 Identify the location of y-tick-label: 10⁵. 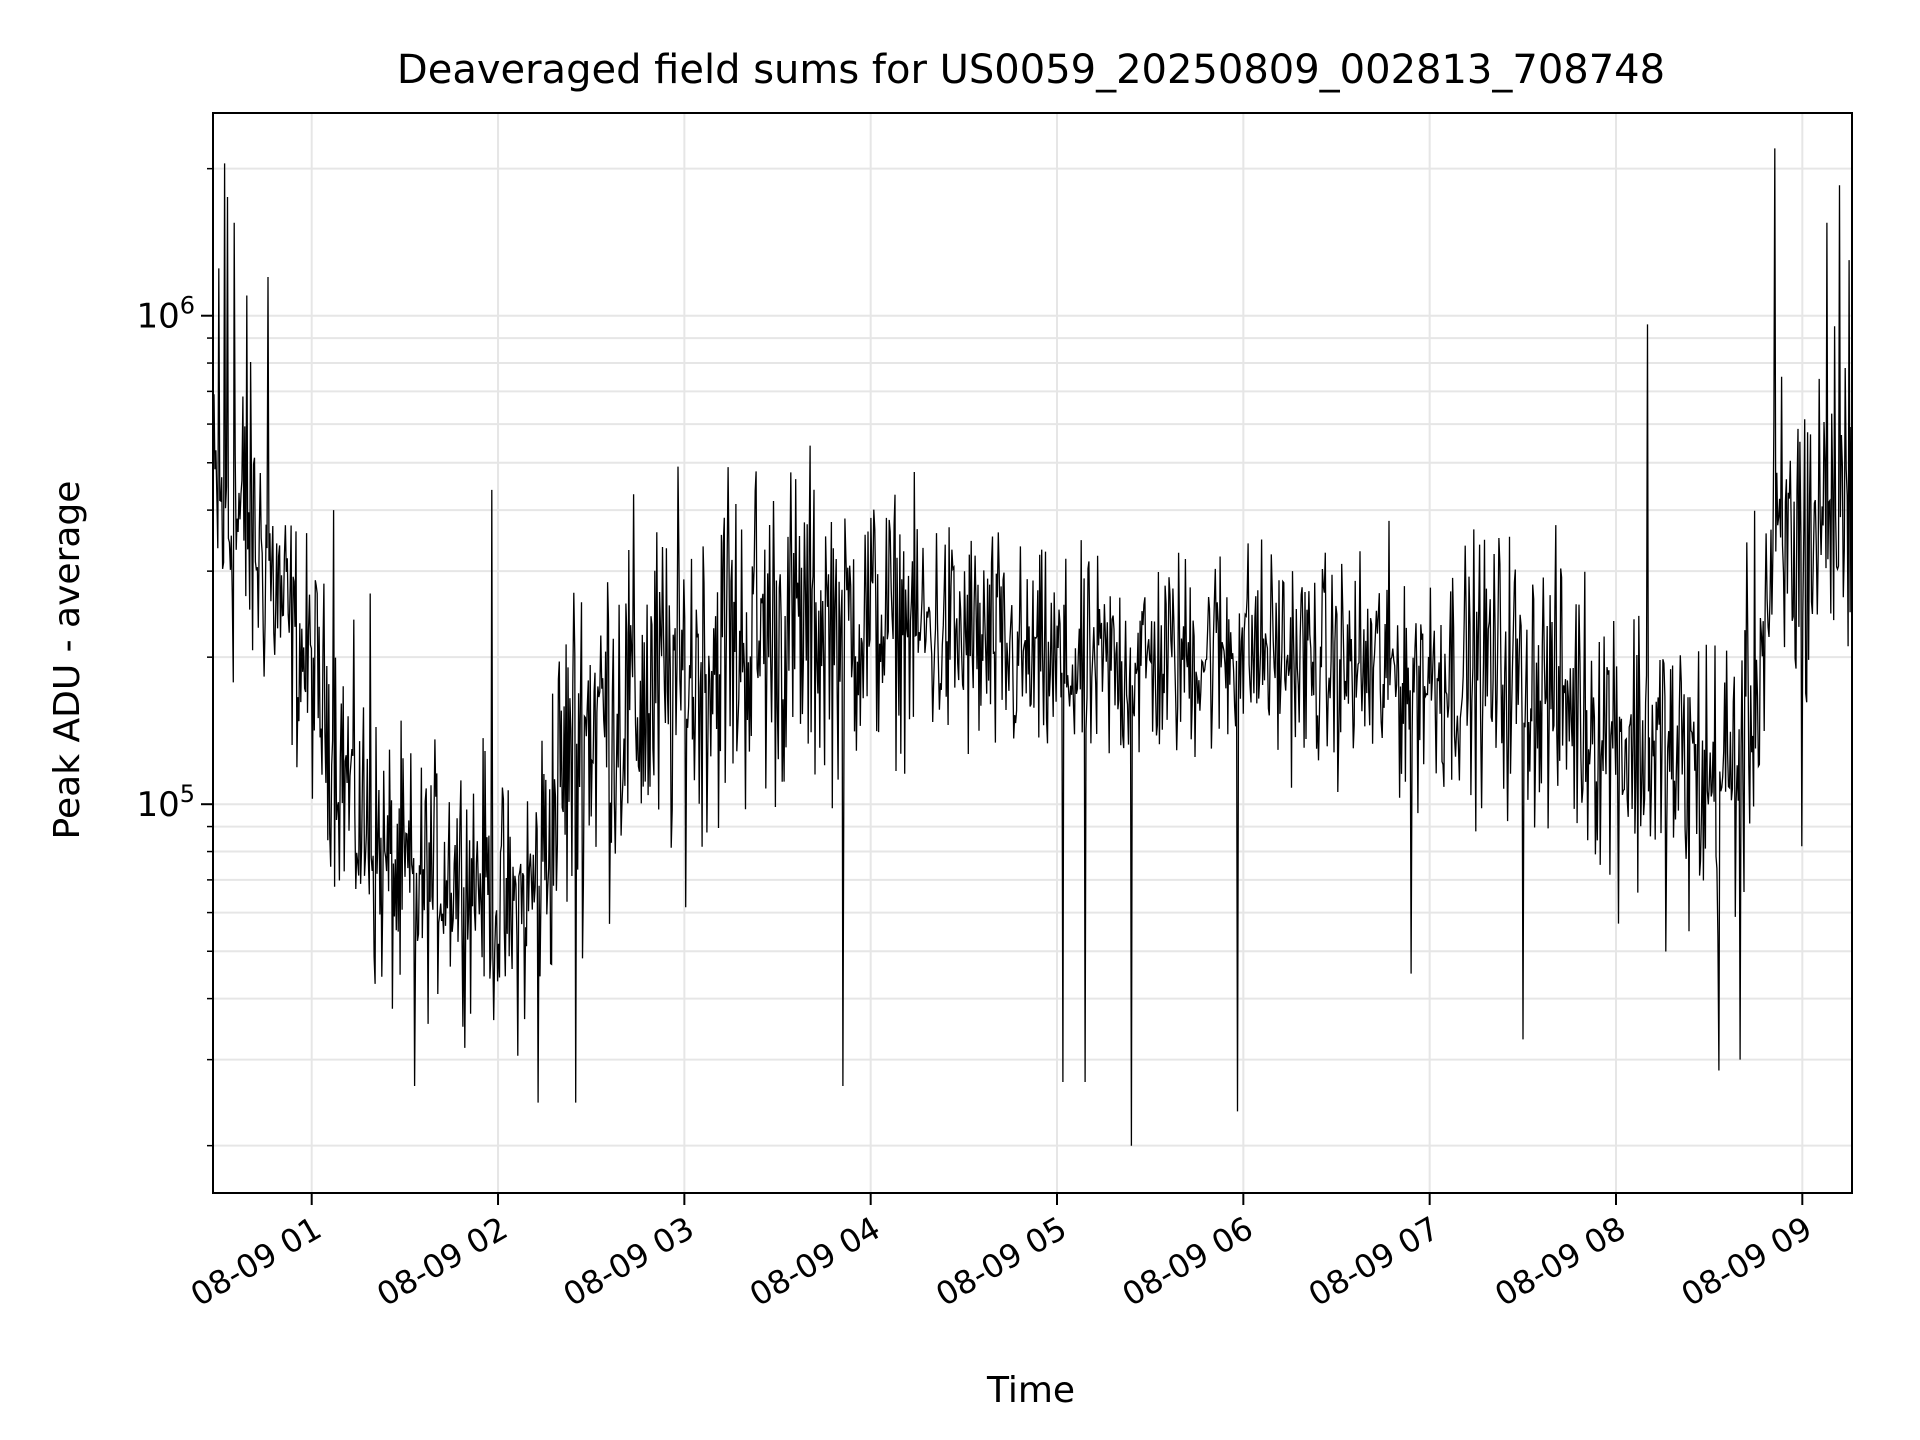
(165, 802).